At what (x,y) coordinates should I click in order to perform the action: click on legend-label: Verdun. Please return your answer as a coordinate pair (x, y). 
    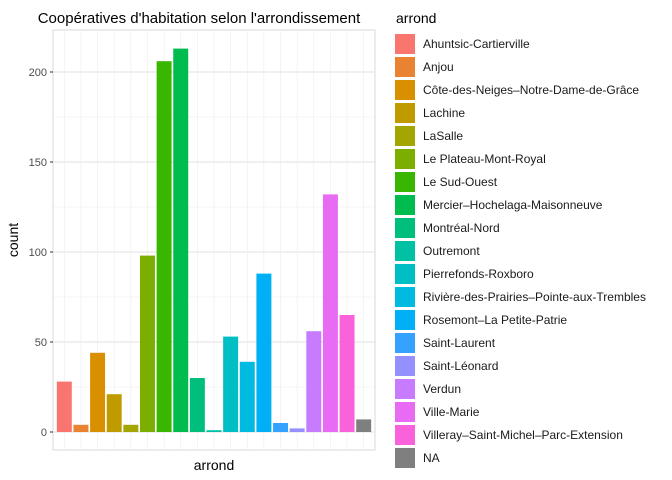
    Looking at the image, I should click on (442, 389).